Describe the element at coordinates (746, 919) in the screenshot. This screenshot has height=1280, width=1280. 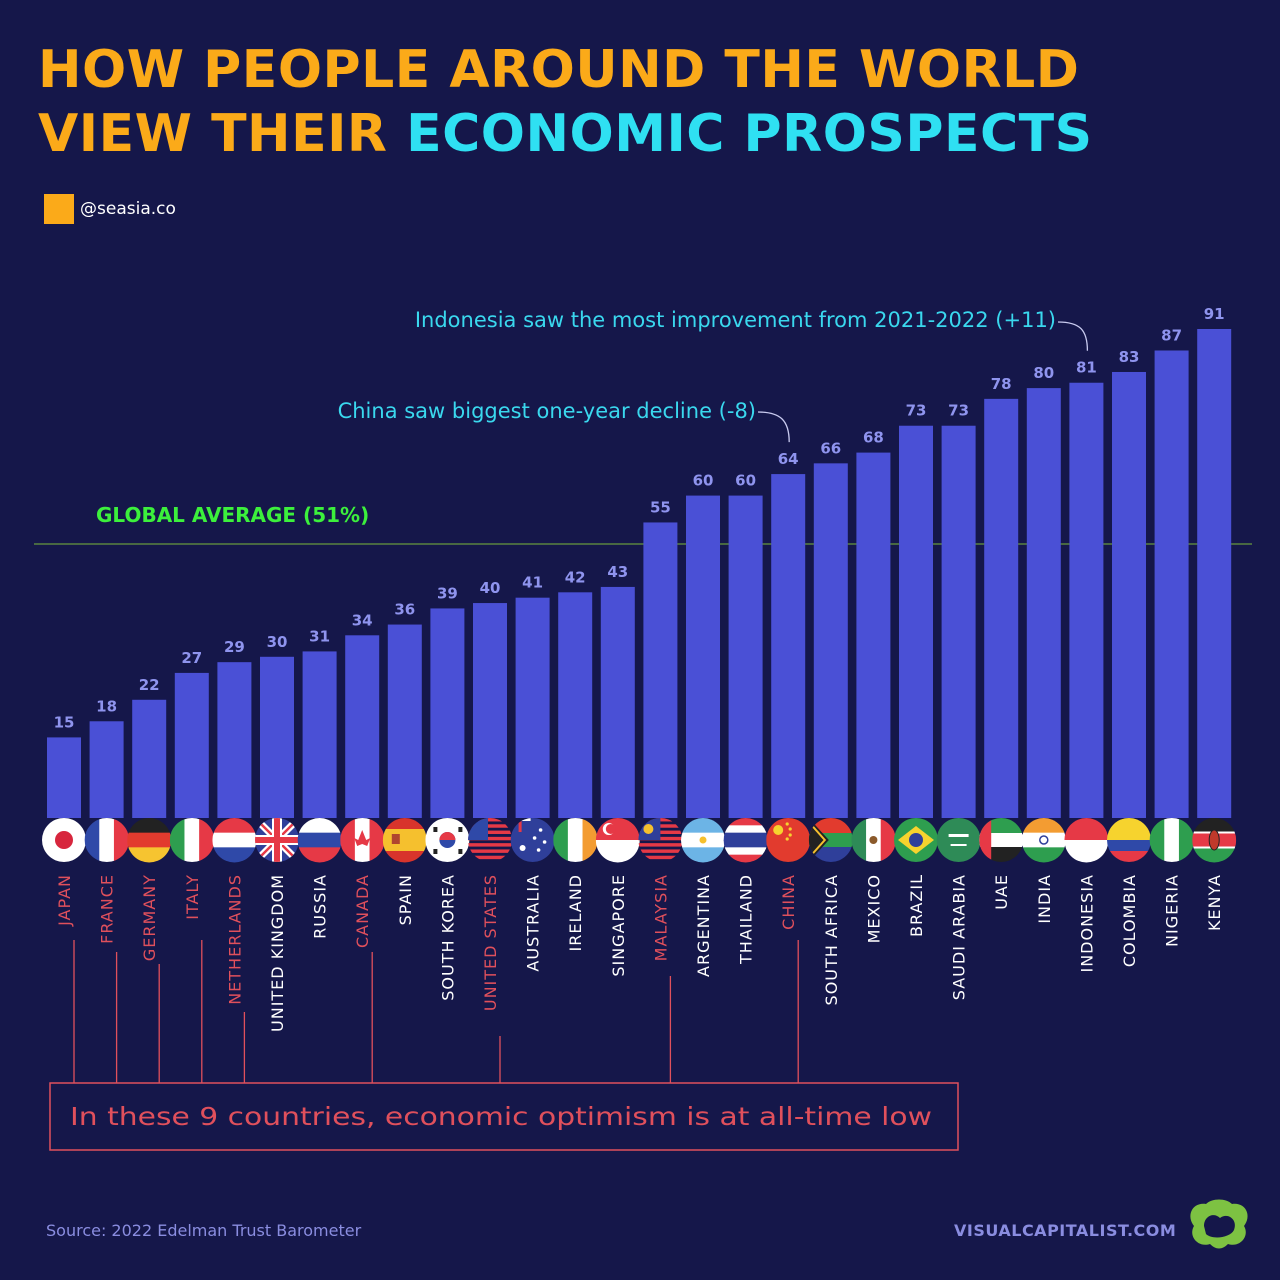
I see `category-label-thailand: THAILAND` at that location.